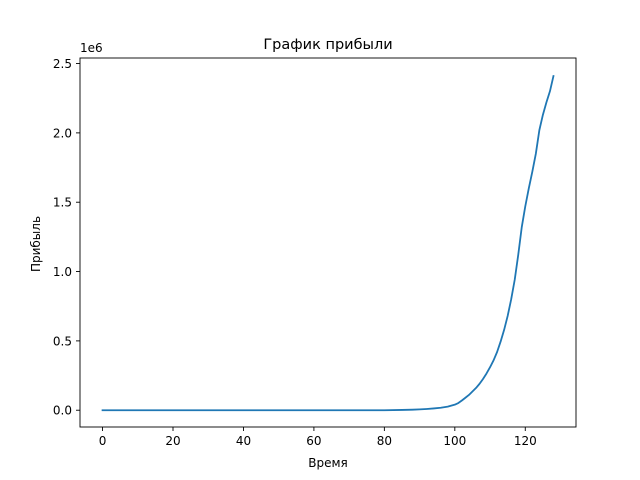 The height and width of the screenshot is (480, 640). Describe the element at coordinates (91, 48) in the screenshot. I see `y-offset-text: 1e6` at that location.